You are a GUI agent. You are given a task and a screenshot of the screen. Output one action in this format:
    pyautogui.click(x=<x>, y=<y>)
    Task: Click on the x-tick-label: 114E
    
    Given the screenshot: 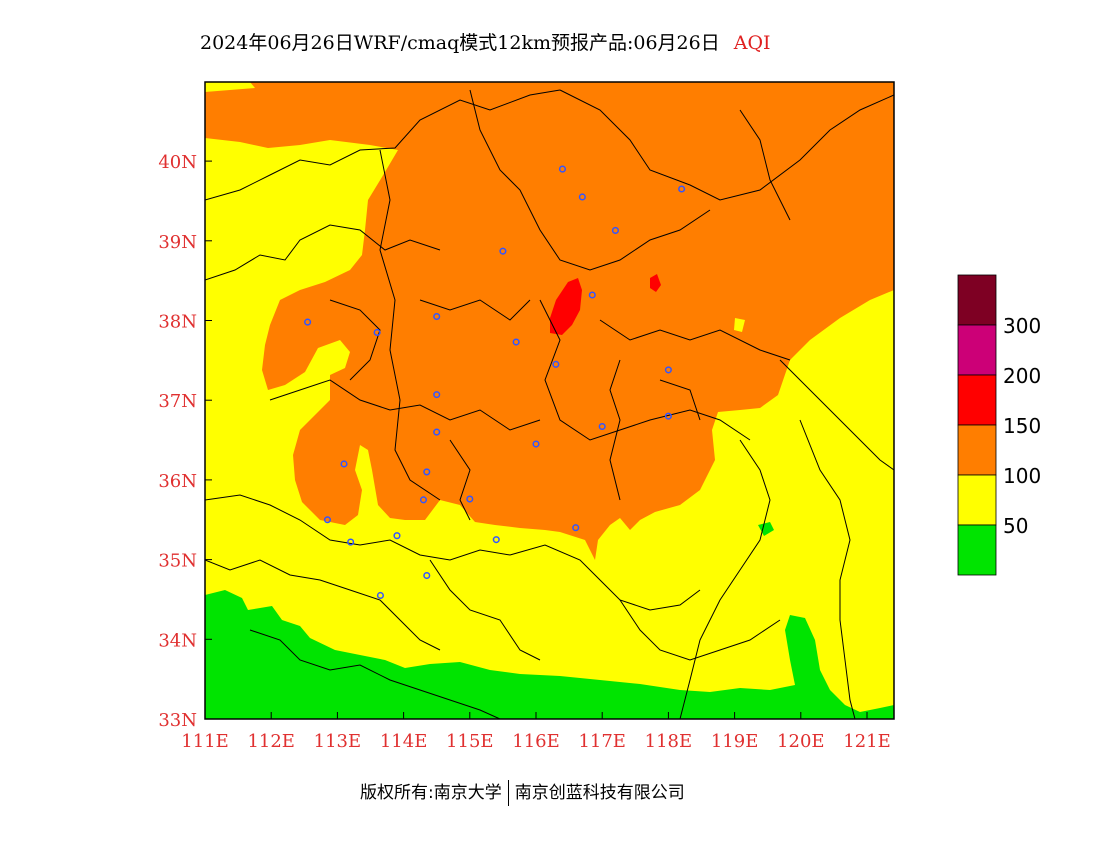 What is the action you would take?
    pyautogui.click(x=404, y=741)
    